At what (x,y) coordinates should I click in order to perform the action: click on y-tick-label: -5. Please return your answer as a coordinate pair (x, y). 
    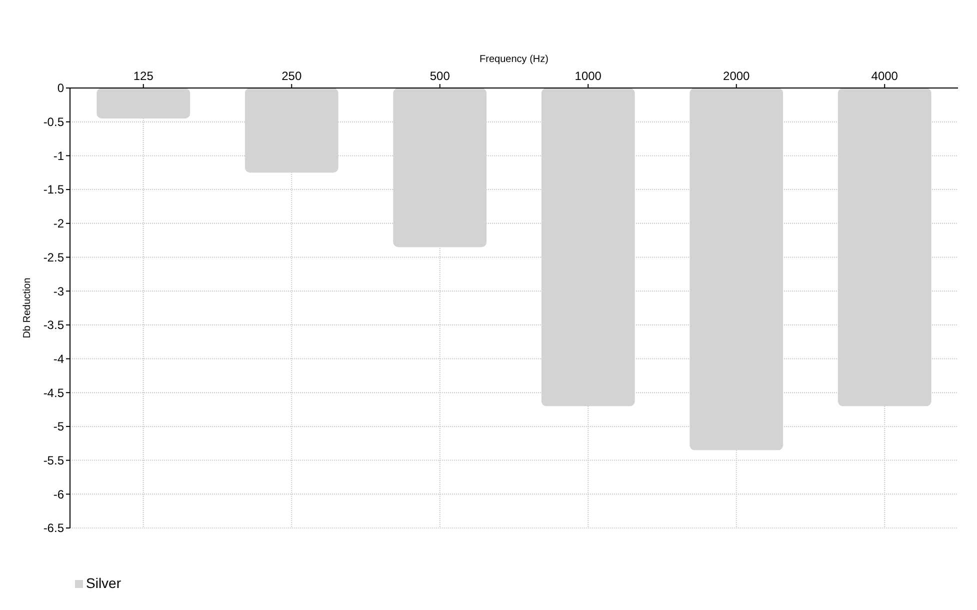
    Looking at the image, I should click on (58, 427).